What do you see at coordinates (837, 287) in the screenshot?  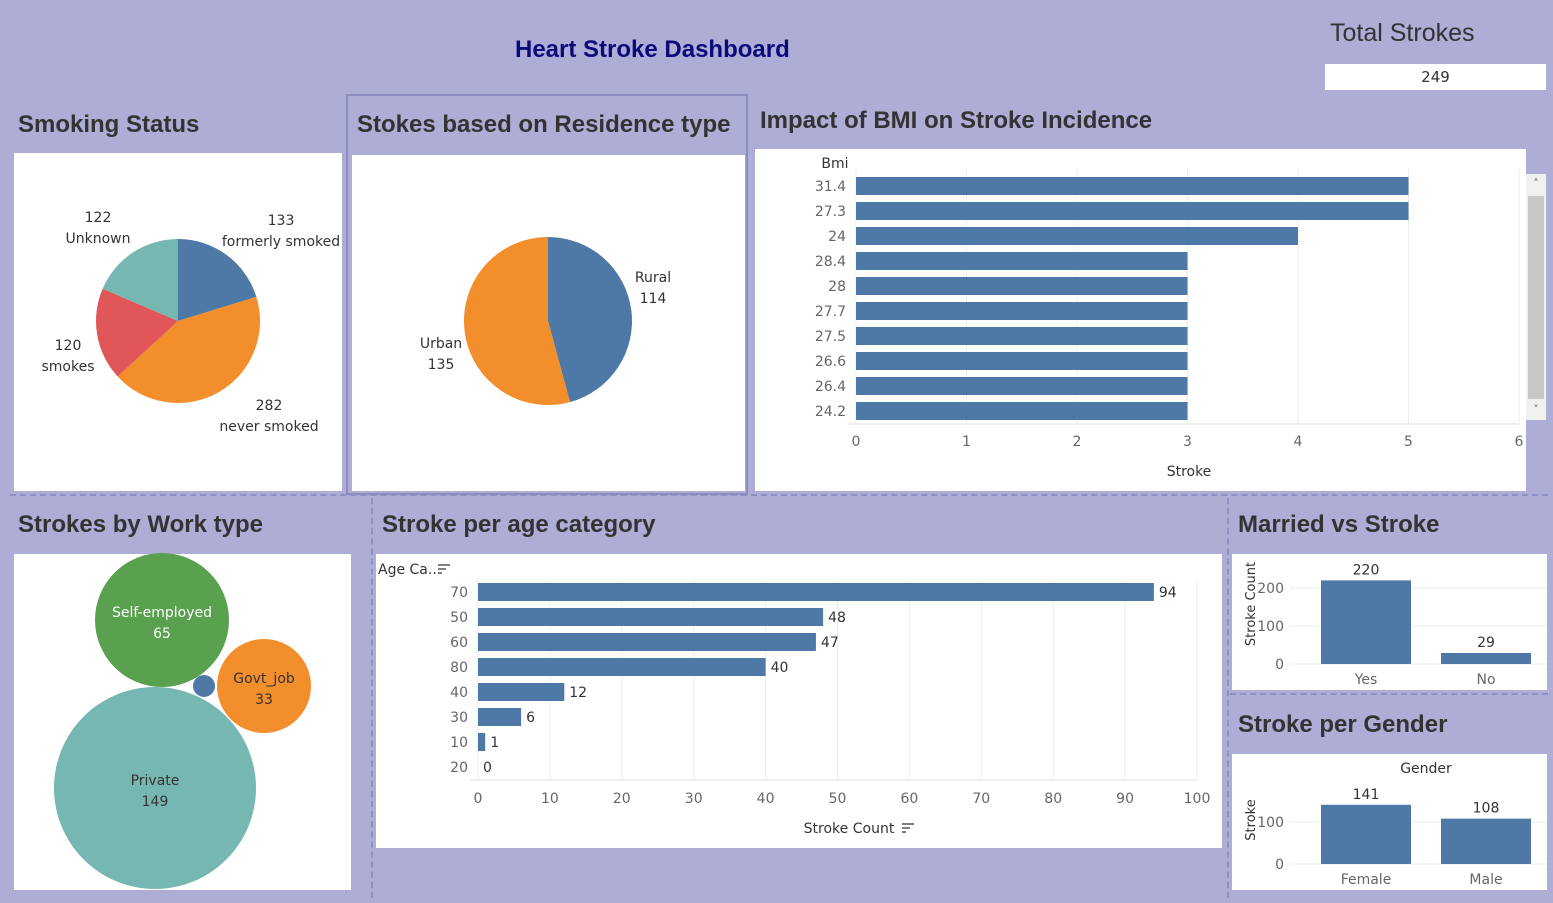 I see `y-tick-label: 28` at bounding box center [837, 287].